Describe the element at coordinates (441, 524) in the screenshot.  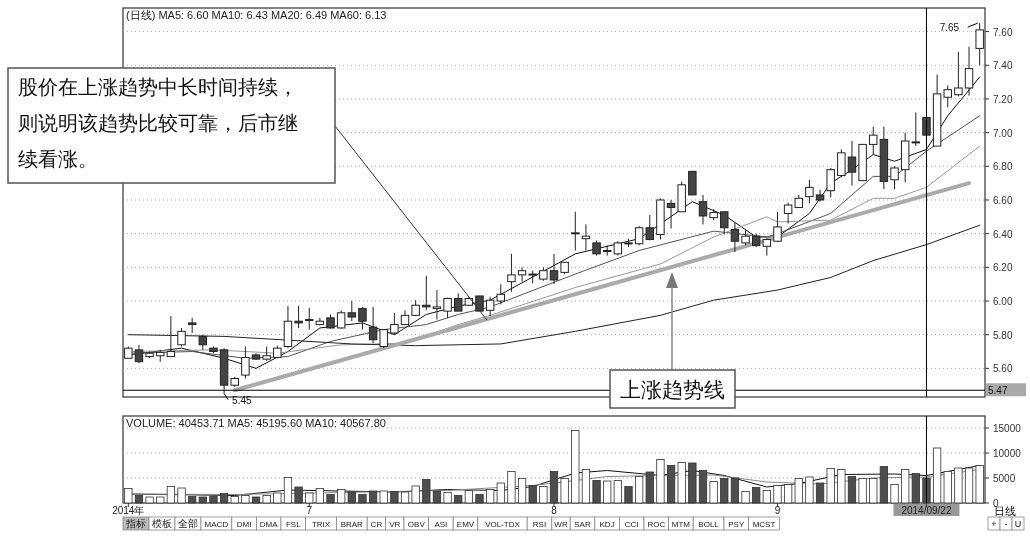
I see `text: ASI` at that location.